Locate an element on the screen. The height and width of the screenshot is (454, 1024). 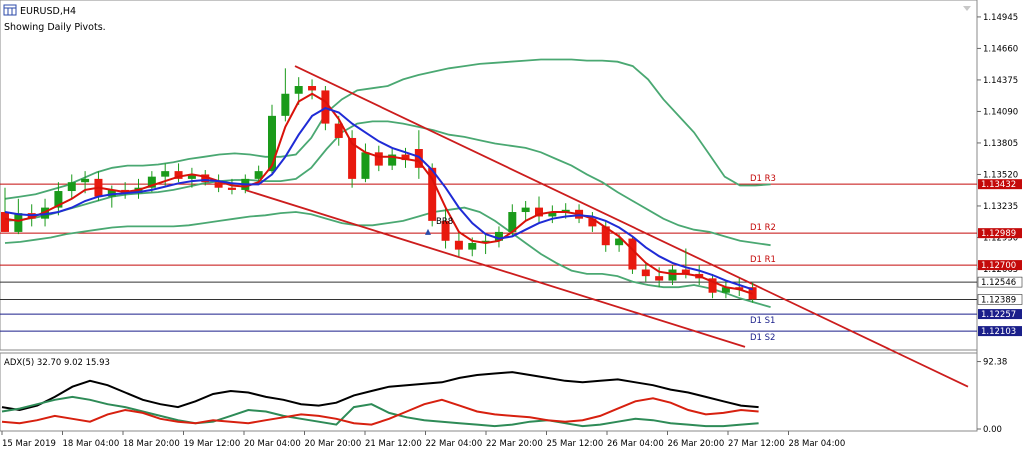
time-tick-label: 27 Mar 12:00 is located at coordinates (756, 444).